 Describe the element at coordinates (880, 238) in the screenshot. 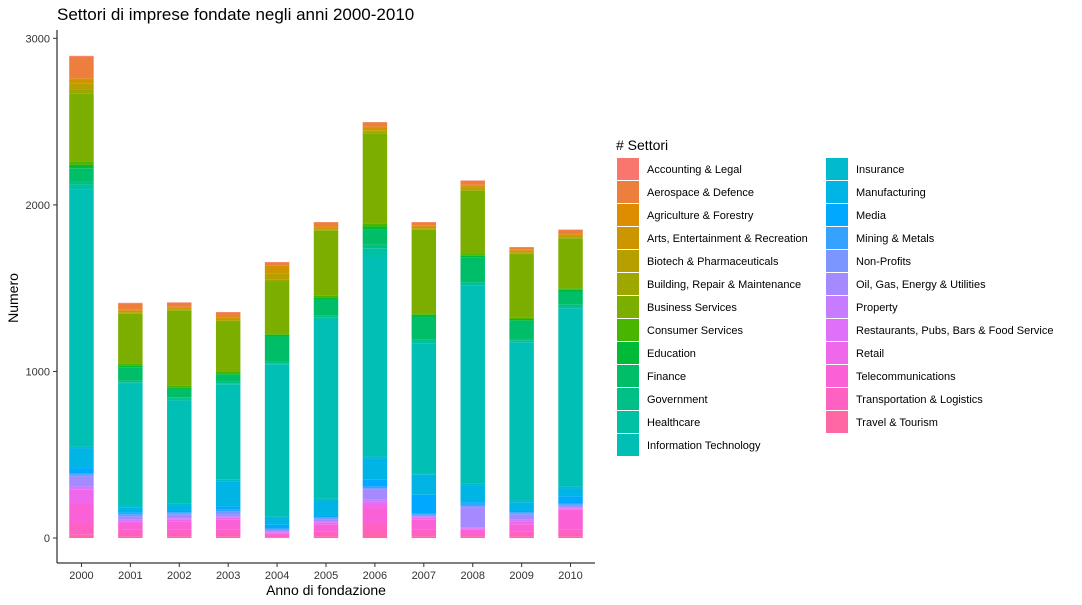

I see `legend-item: Mining & Metals` at that location.